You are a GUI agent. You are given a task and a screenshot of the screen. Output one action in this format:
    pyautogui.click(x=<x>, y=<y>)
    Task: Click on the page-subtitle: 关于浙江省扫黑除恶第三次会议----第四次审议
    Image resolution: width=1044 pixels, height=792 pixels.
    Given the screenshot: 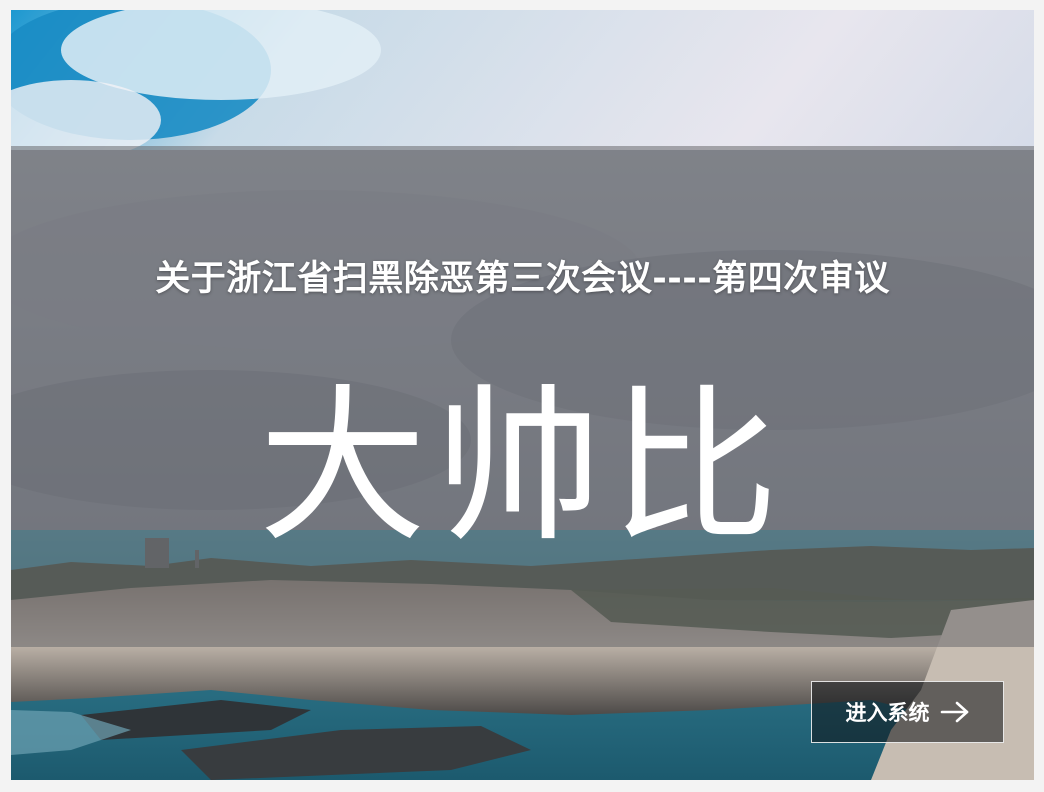 What is the action you would take?
    pyautogui.click(x=522, y=279)
    